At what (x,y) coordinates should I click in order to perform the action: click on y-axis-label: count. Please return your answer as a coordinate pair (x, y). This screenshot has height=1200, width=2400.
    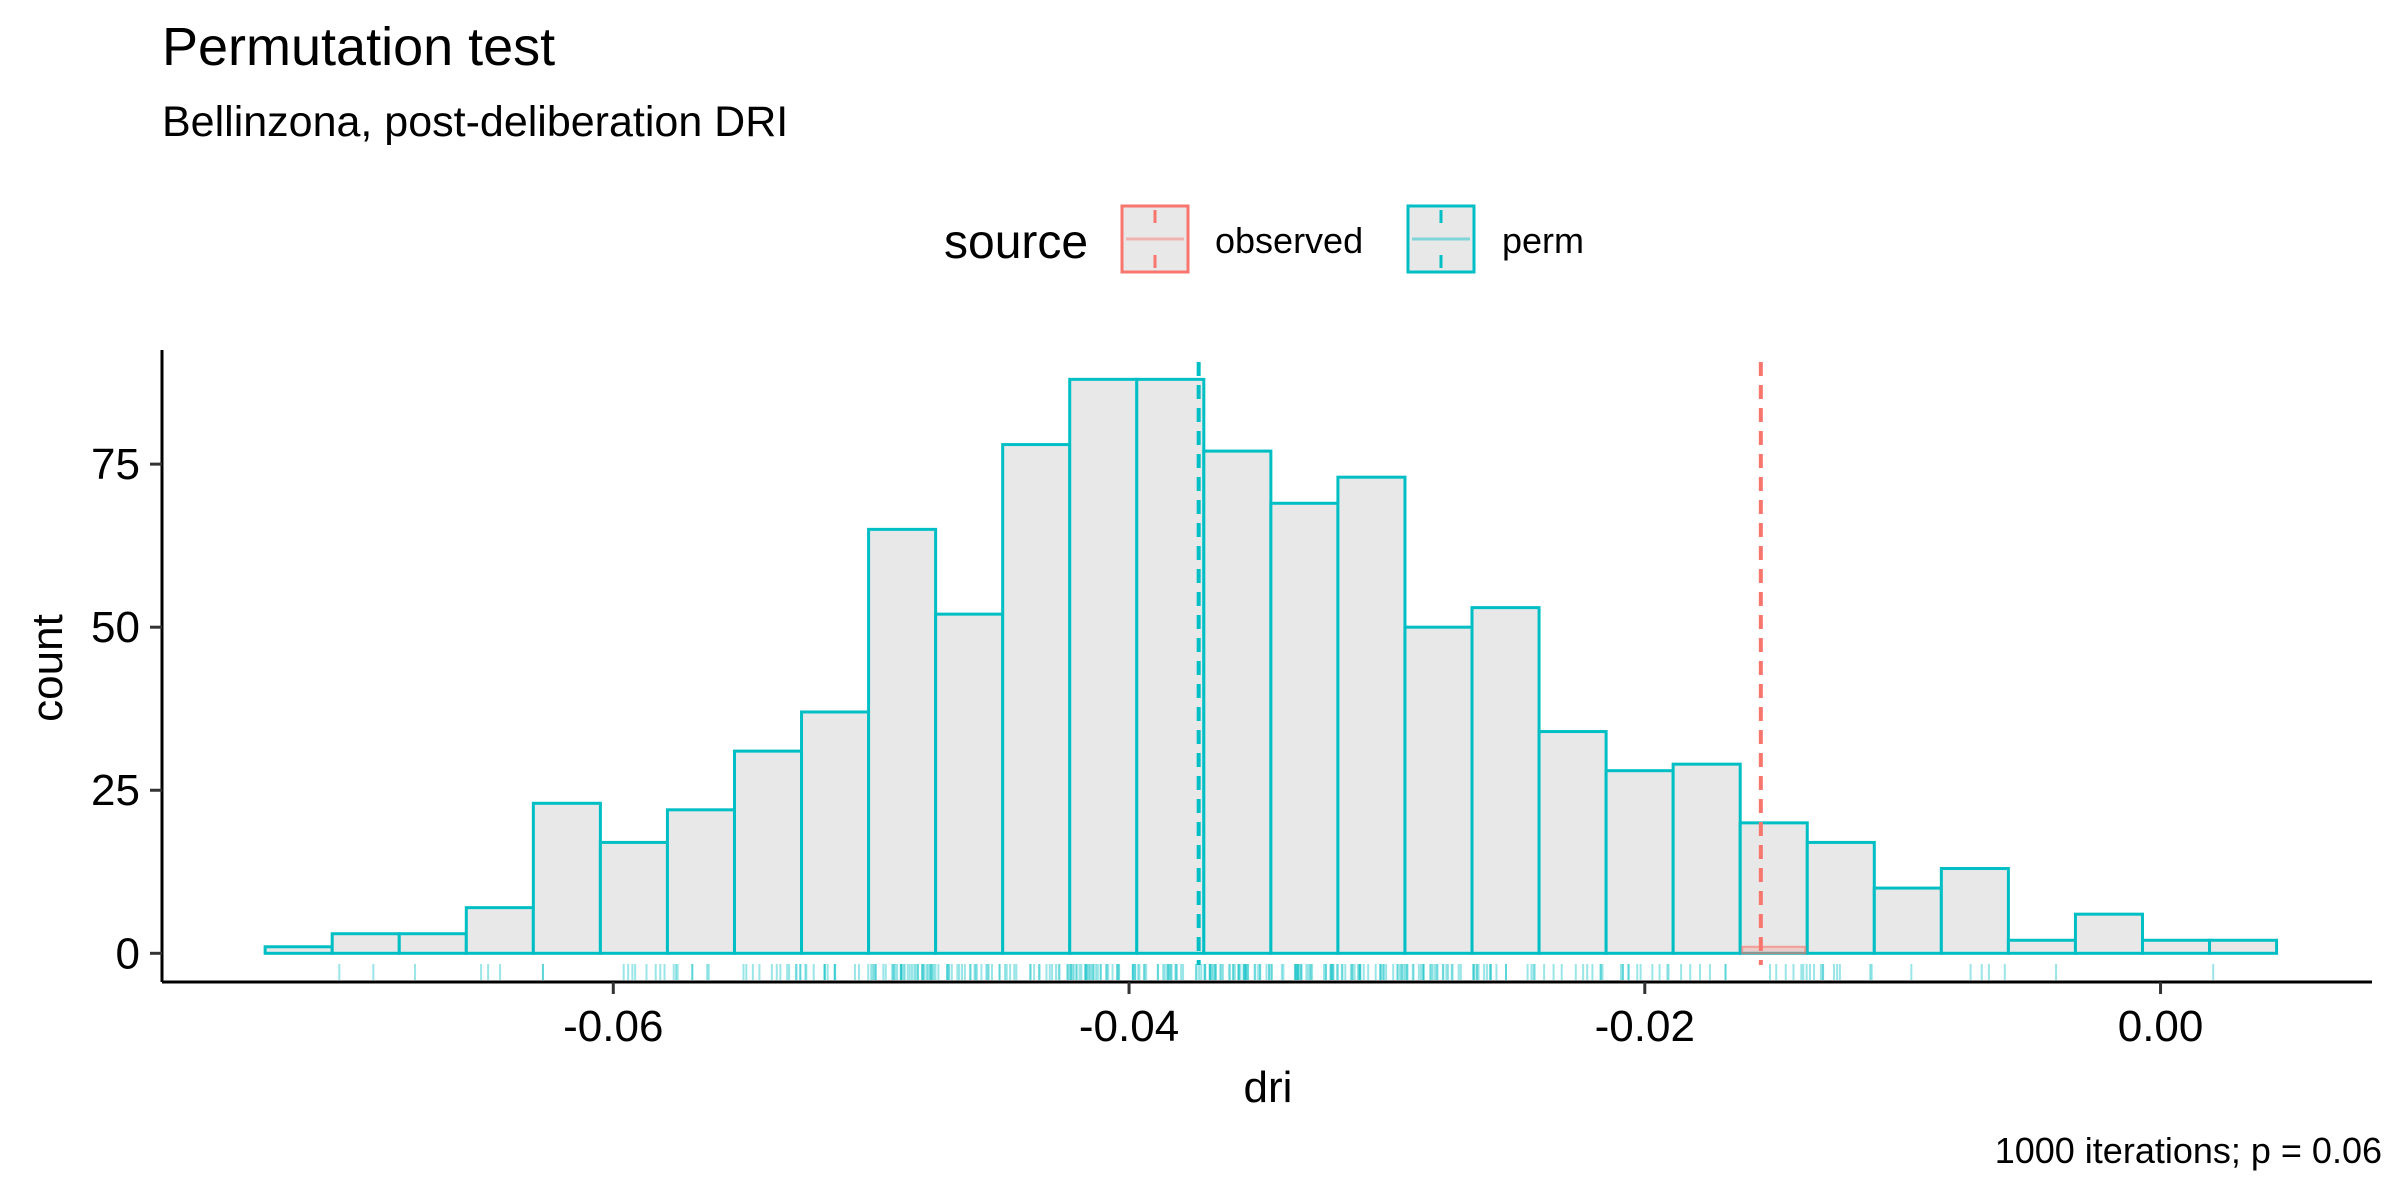
    Looking at the image, I should click on (47, 668).